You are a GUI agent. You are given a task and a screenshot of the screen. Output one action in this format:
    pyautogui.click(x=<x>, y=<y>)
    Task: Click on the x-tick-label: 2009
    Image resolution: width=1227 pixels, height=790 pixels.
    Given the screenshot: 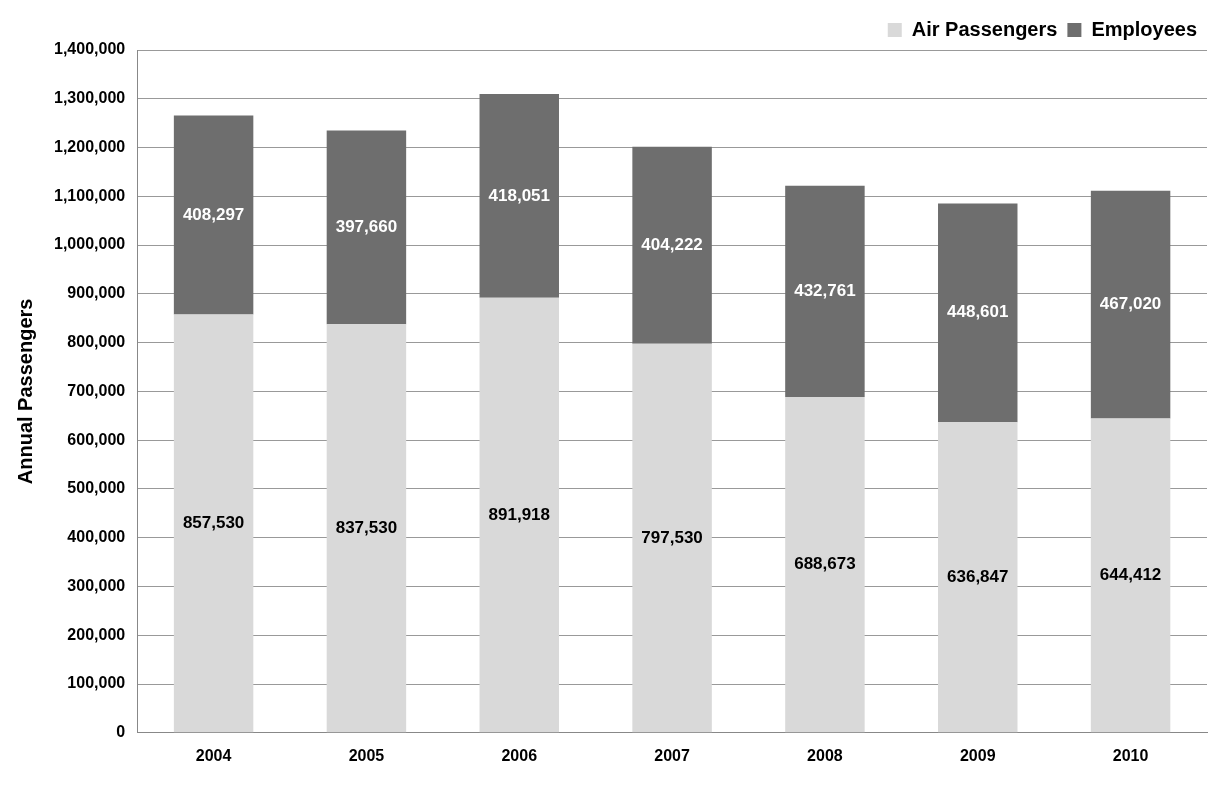 What is the action you would take?
    pyautogui.click(x=977, y=755)
    